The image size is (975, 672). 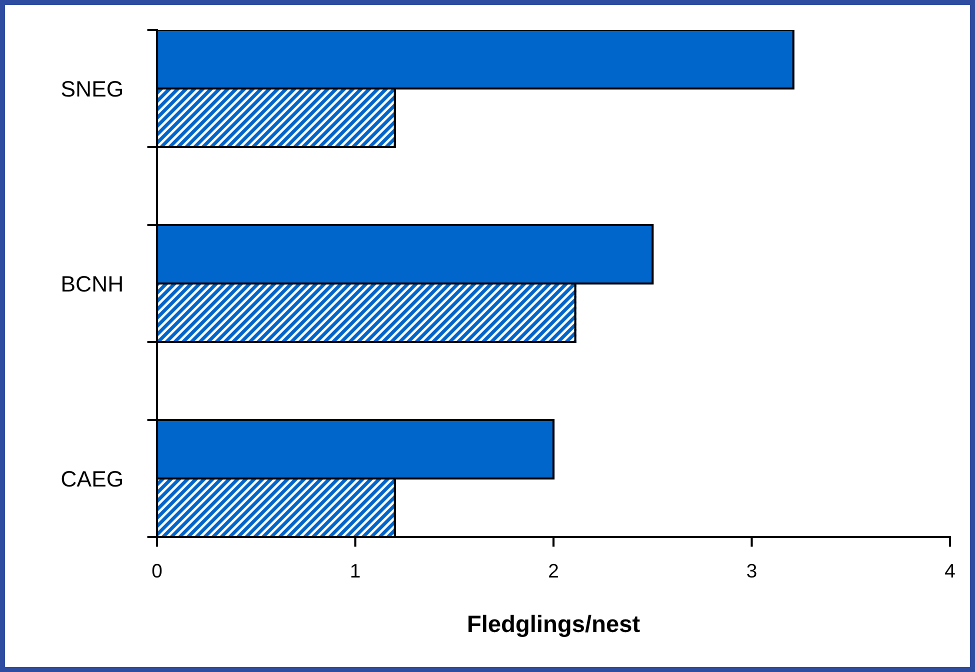 What do you see at coordinates (751, 571) in the screenshot?
I see `x-tick-label: 3` at bounding box center [751, 571].